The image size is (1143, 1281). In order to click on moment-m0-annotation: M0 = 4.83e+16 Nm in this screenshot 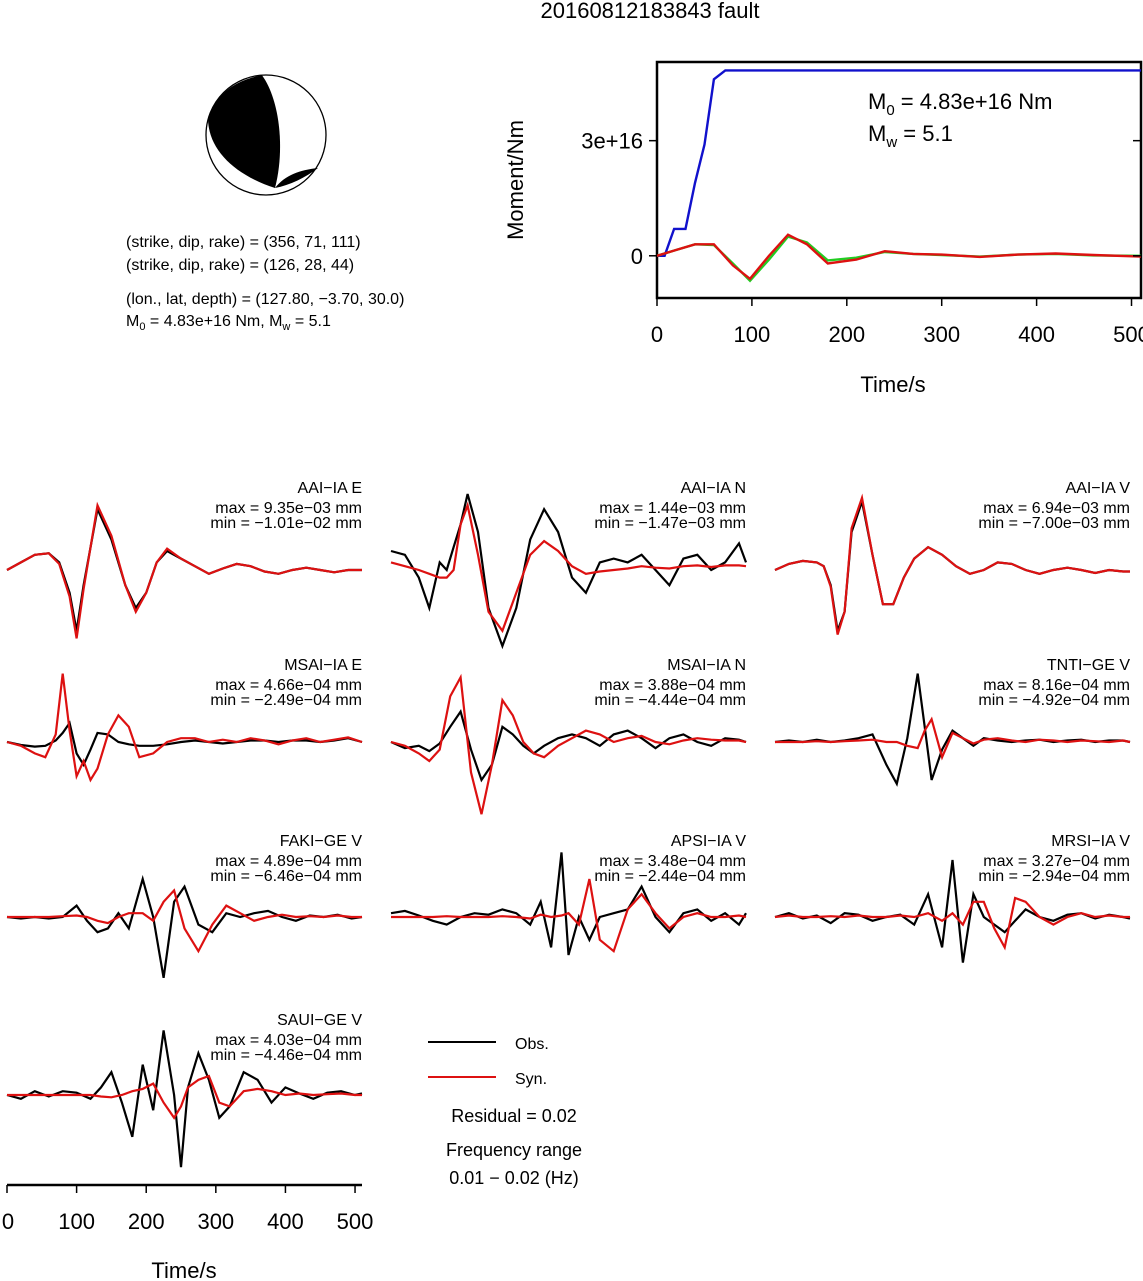, I will do `click(960, 104)`.